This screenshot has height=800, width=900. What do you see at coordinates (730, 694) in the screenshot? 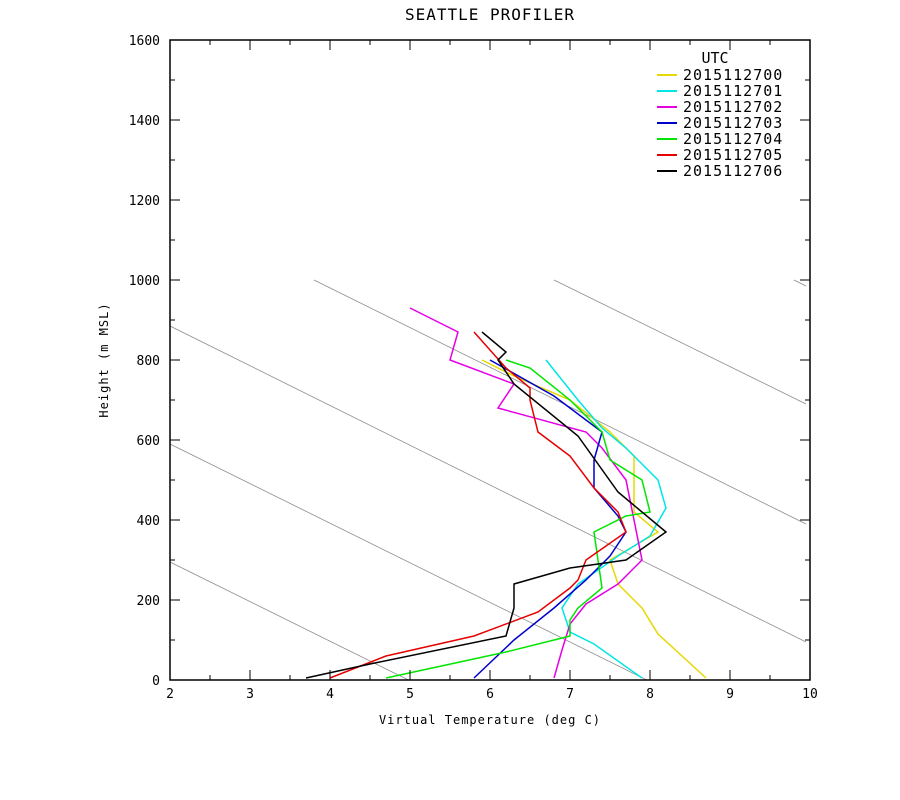
I see `x-tick-label: 9` at bounding box center [730, 694].